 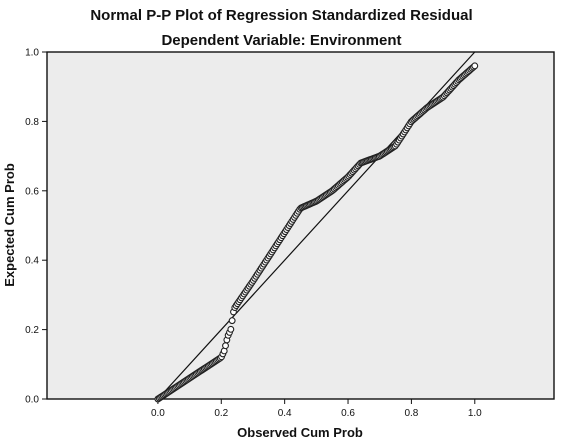 I want to click on y-tick-label: 0.6, so click(x=32, y=191).